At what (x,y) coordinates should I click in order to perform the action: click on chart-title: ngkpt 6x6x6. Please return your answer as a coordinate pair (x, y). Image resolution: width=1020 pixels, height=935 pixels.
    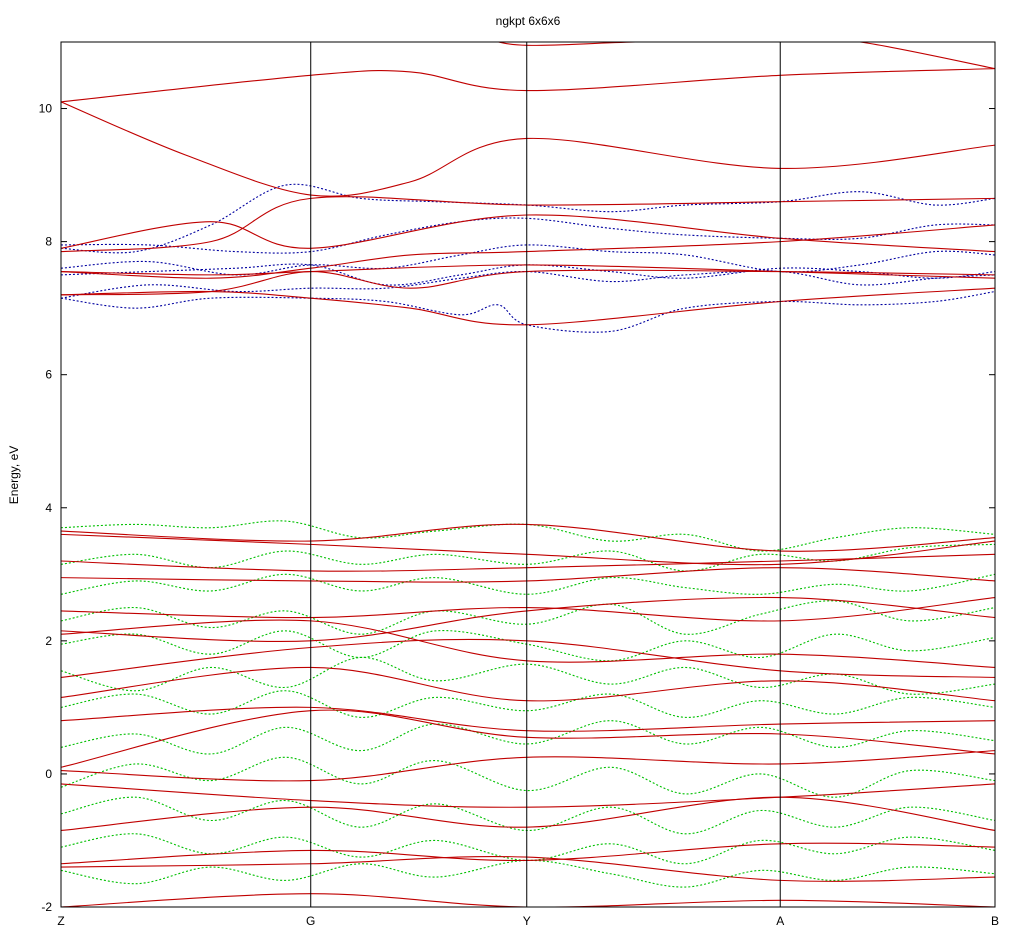
    Looking at the image, I should click on (528, 21).